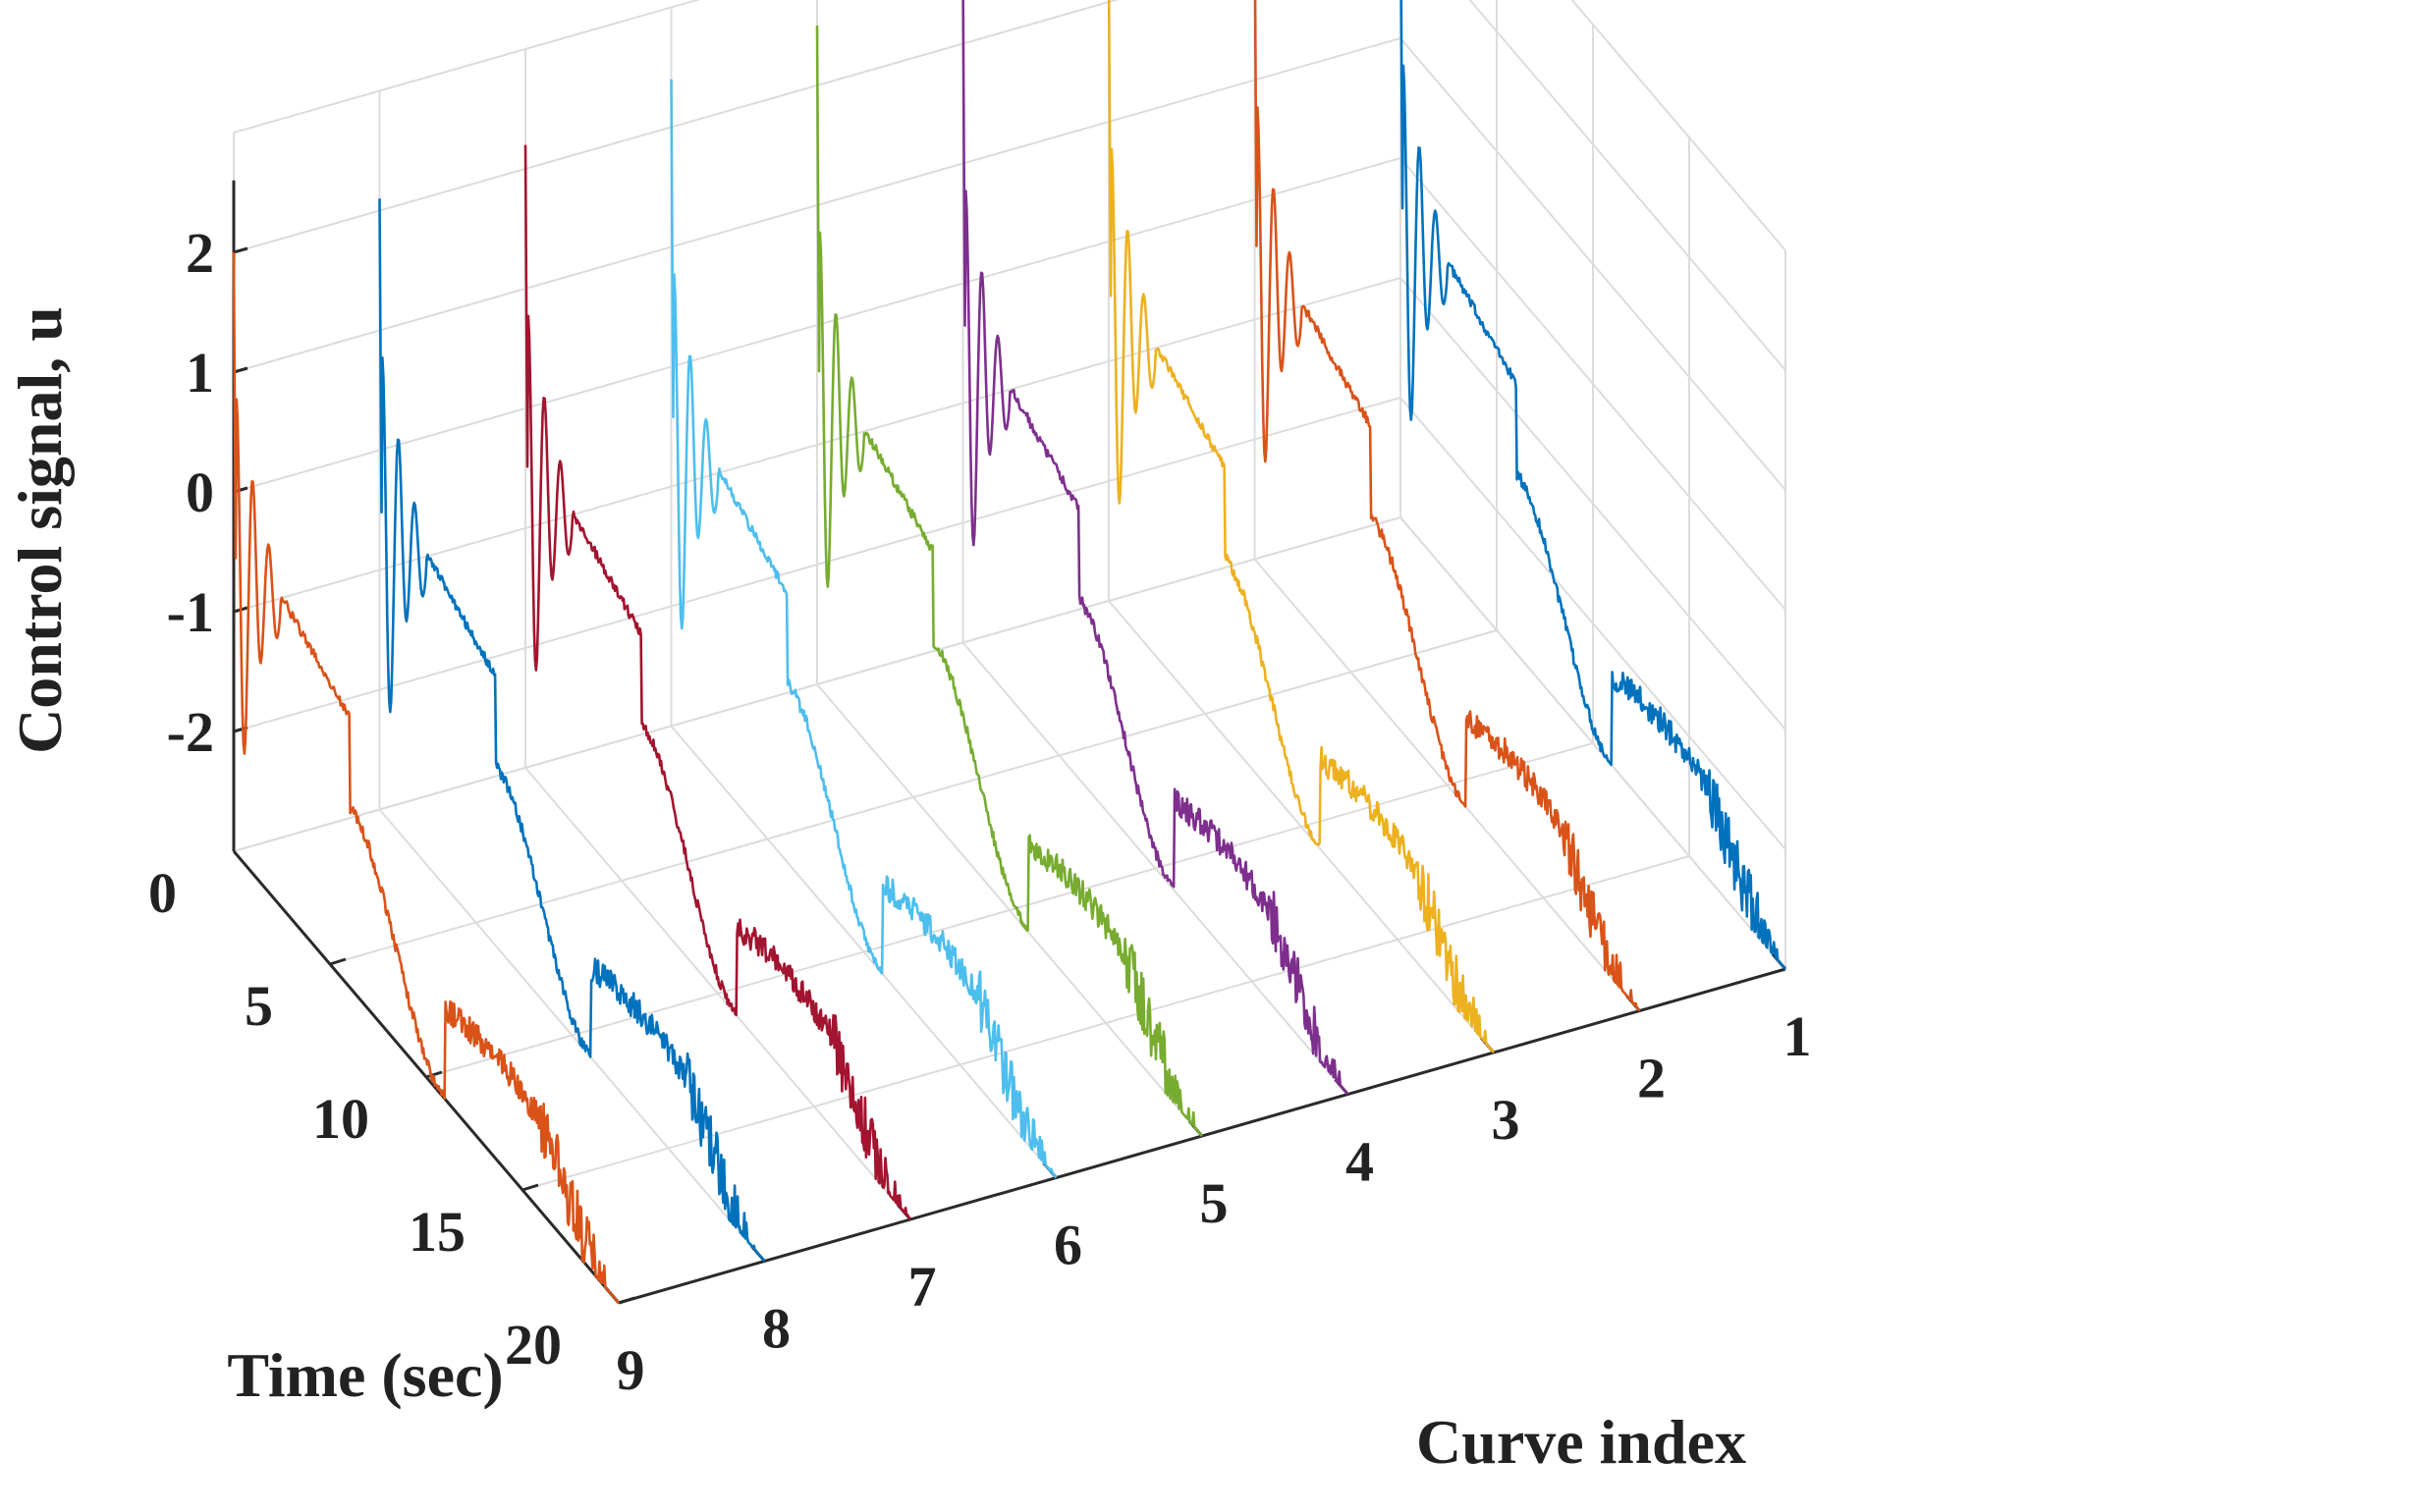 This screenshot has width=2413, height=1512. Describe the element at coordinates (1214, 1203) in the screenshot. I see `y-tick-label: 5` at that location.